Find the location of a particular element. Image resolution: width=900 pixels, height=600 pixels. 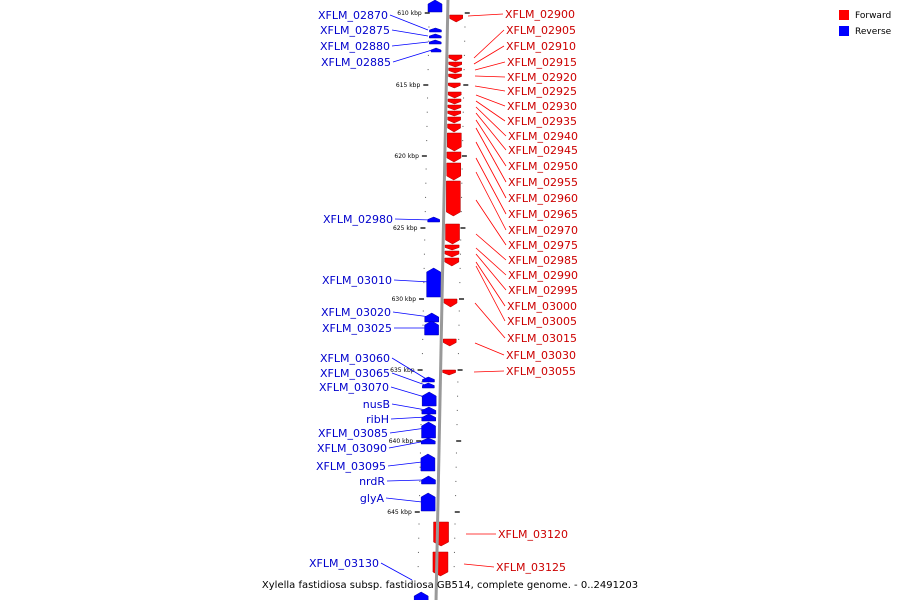

scale-tick-label: 645 kbp is located at coordinates (399, 512).